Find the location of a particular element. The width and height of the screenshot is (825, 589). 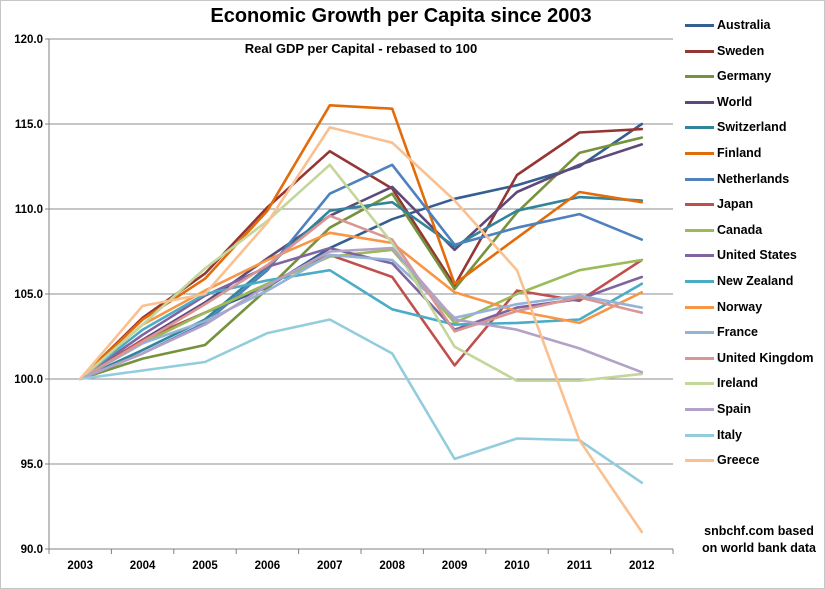

x-axis-label: 2007 is located at coordinates (330, 566).